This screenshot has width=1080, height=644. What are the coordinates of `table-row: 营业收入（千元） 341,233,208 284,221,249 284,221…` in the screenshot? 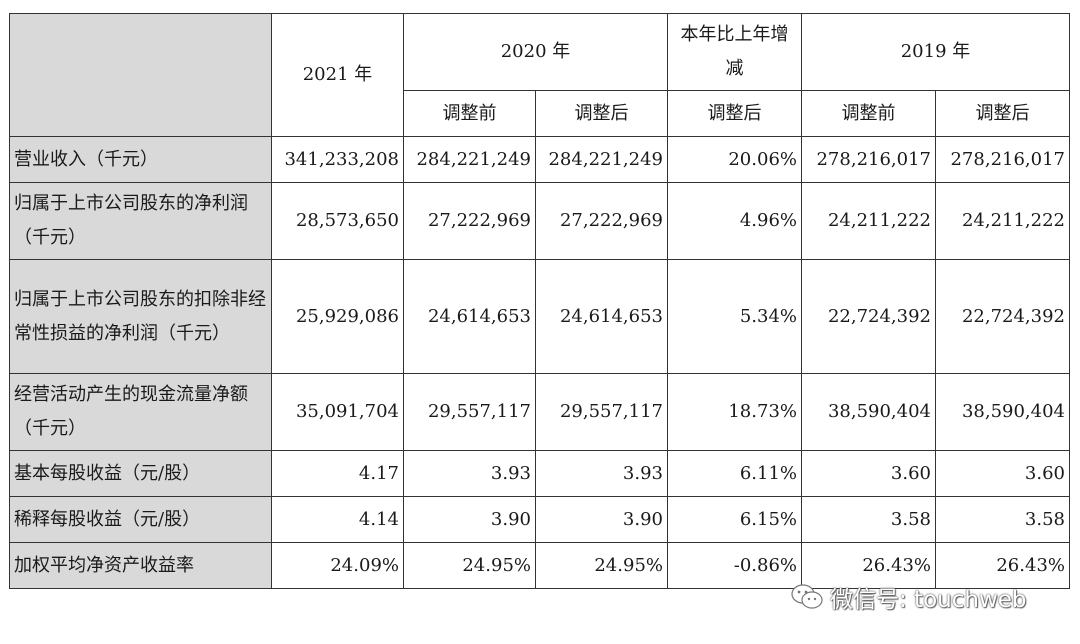 It's located at (539, 159).